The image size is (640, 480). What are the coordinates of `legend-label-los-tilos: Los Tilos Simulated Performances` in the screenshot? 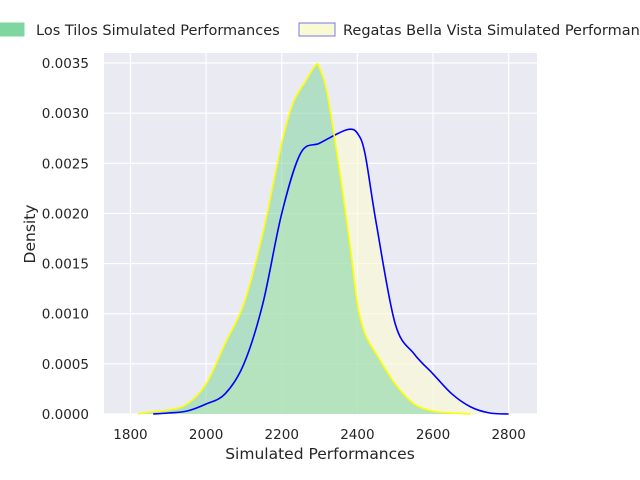 It's located at (158, 31).